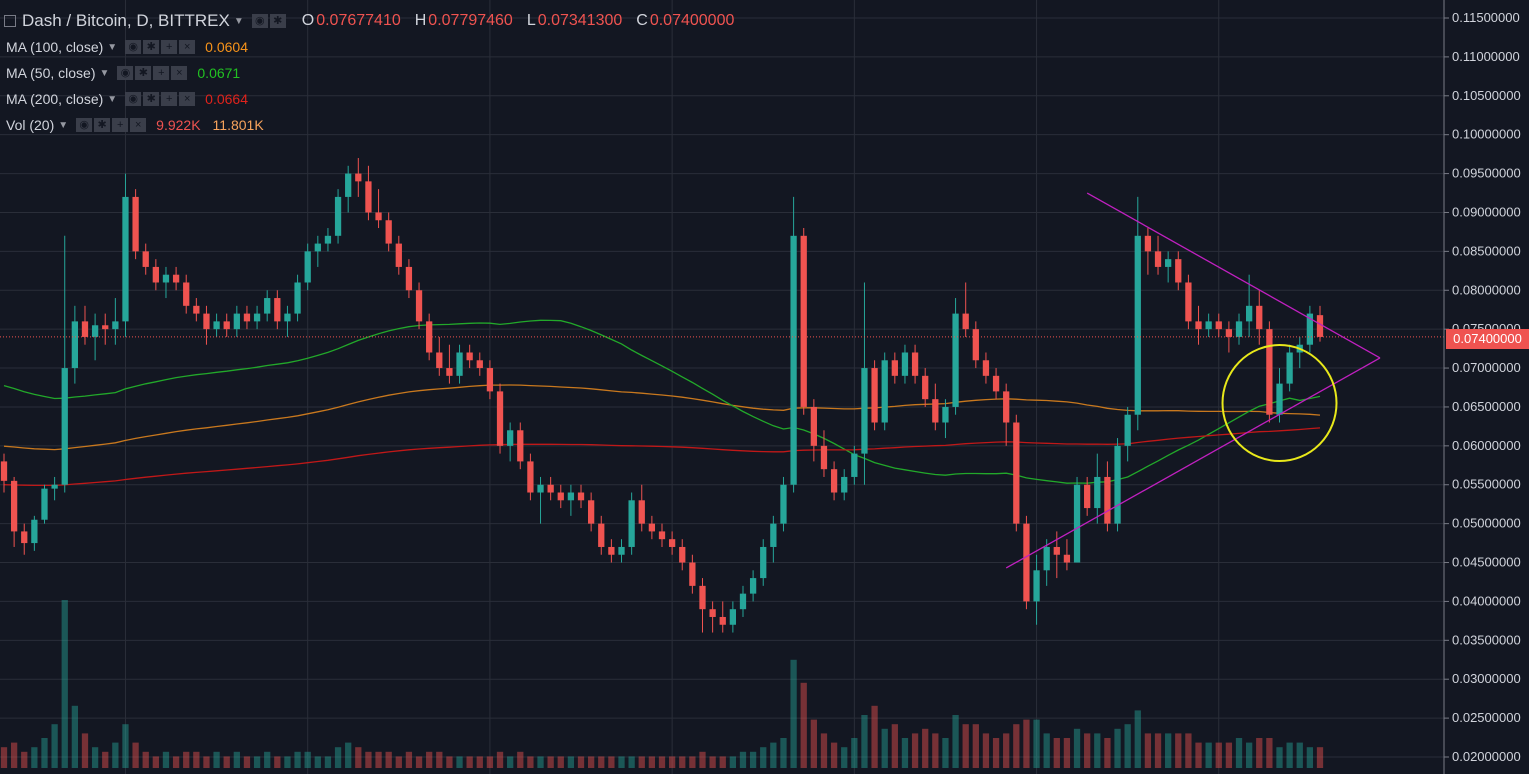 Image resolution: width=1529 pixels, height=774 pixels. What do you see at coordinates (30, 125) in the screenshot?
I see `indicator-label: Vol (20)` at bounding box center [30, 125].